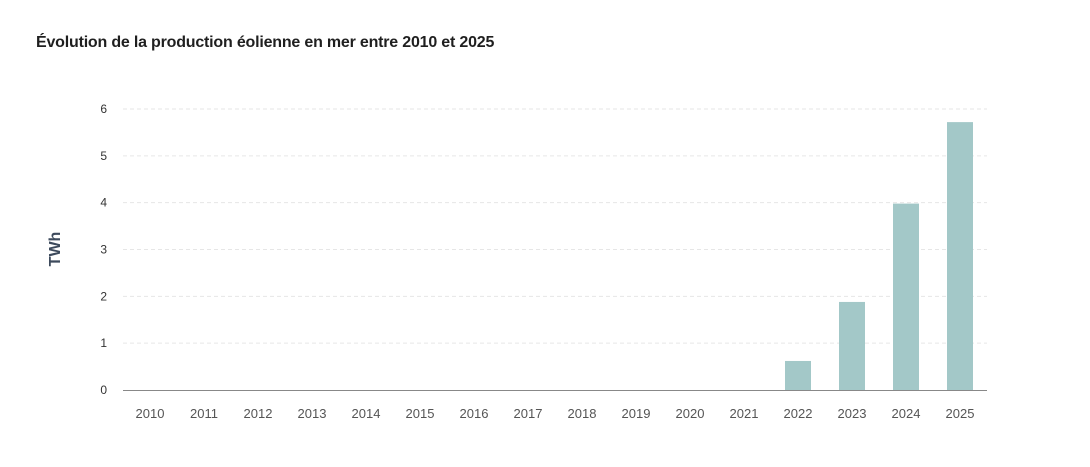 Image resolution: width=1090 pixels, height=467 pixels. I want to click on bar-2024, so click(906, 296).